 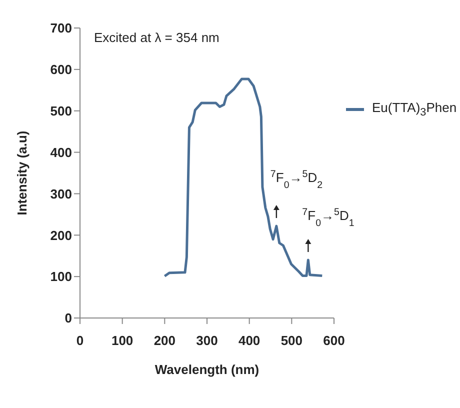 I want to click on y-tick-label: 0, so click(x=68, y=318).